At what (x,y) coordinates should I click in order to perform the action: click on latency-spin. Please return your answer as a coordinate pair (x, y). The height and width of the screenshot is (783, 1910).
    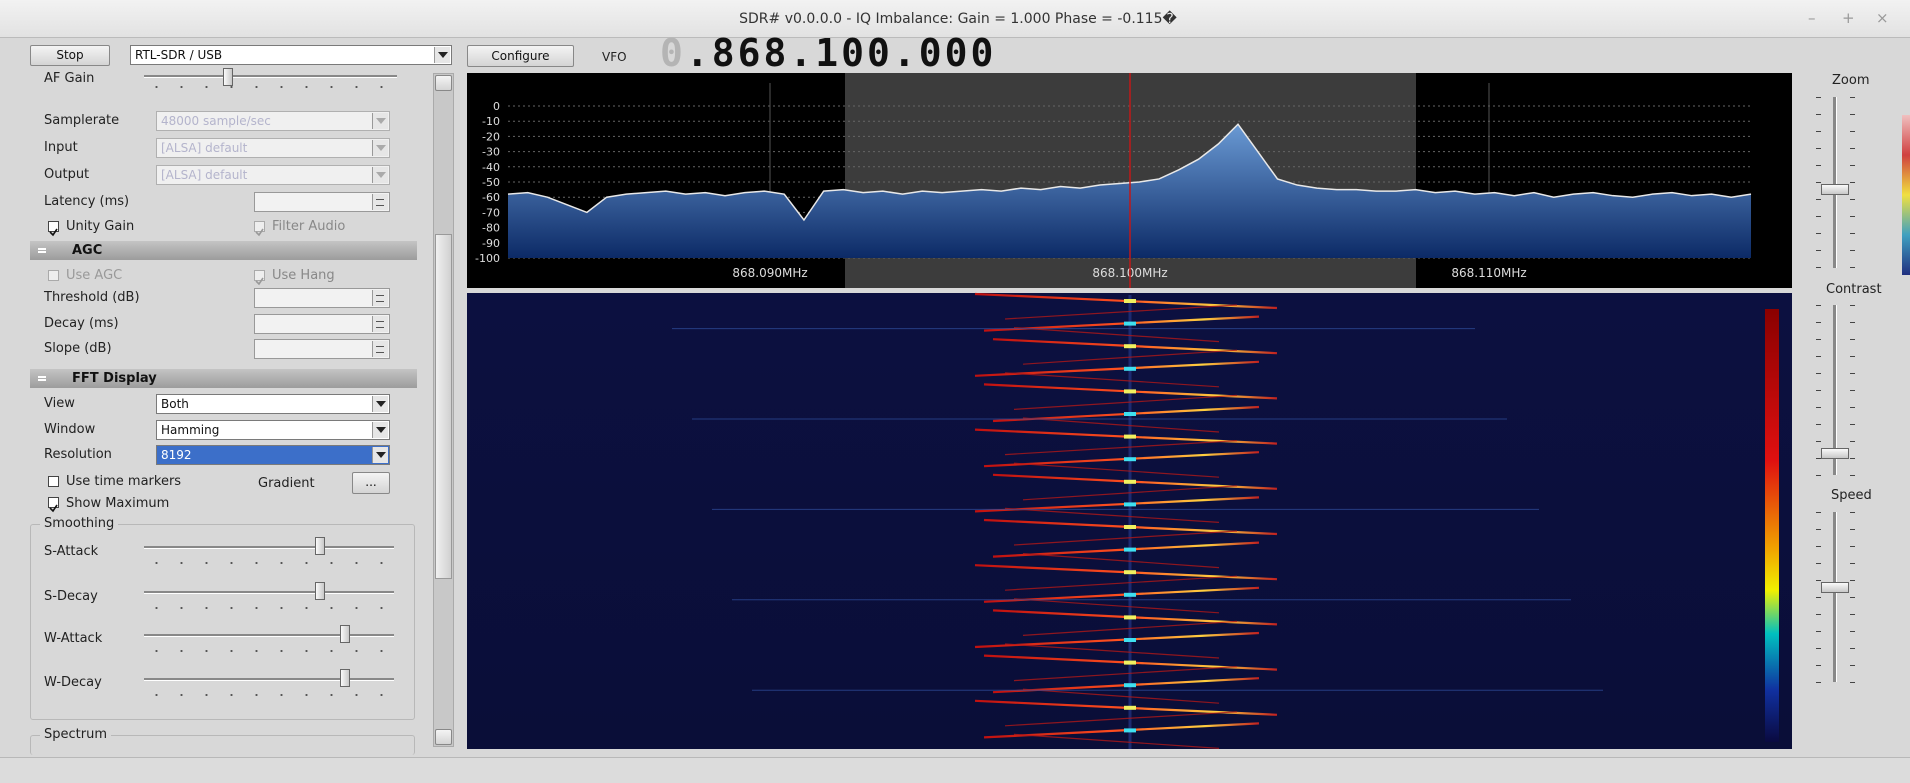
    Looking at the image, I should click on (322, 202).